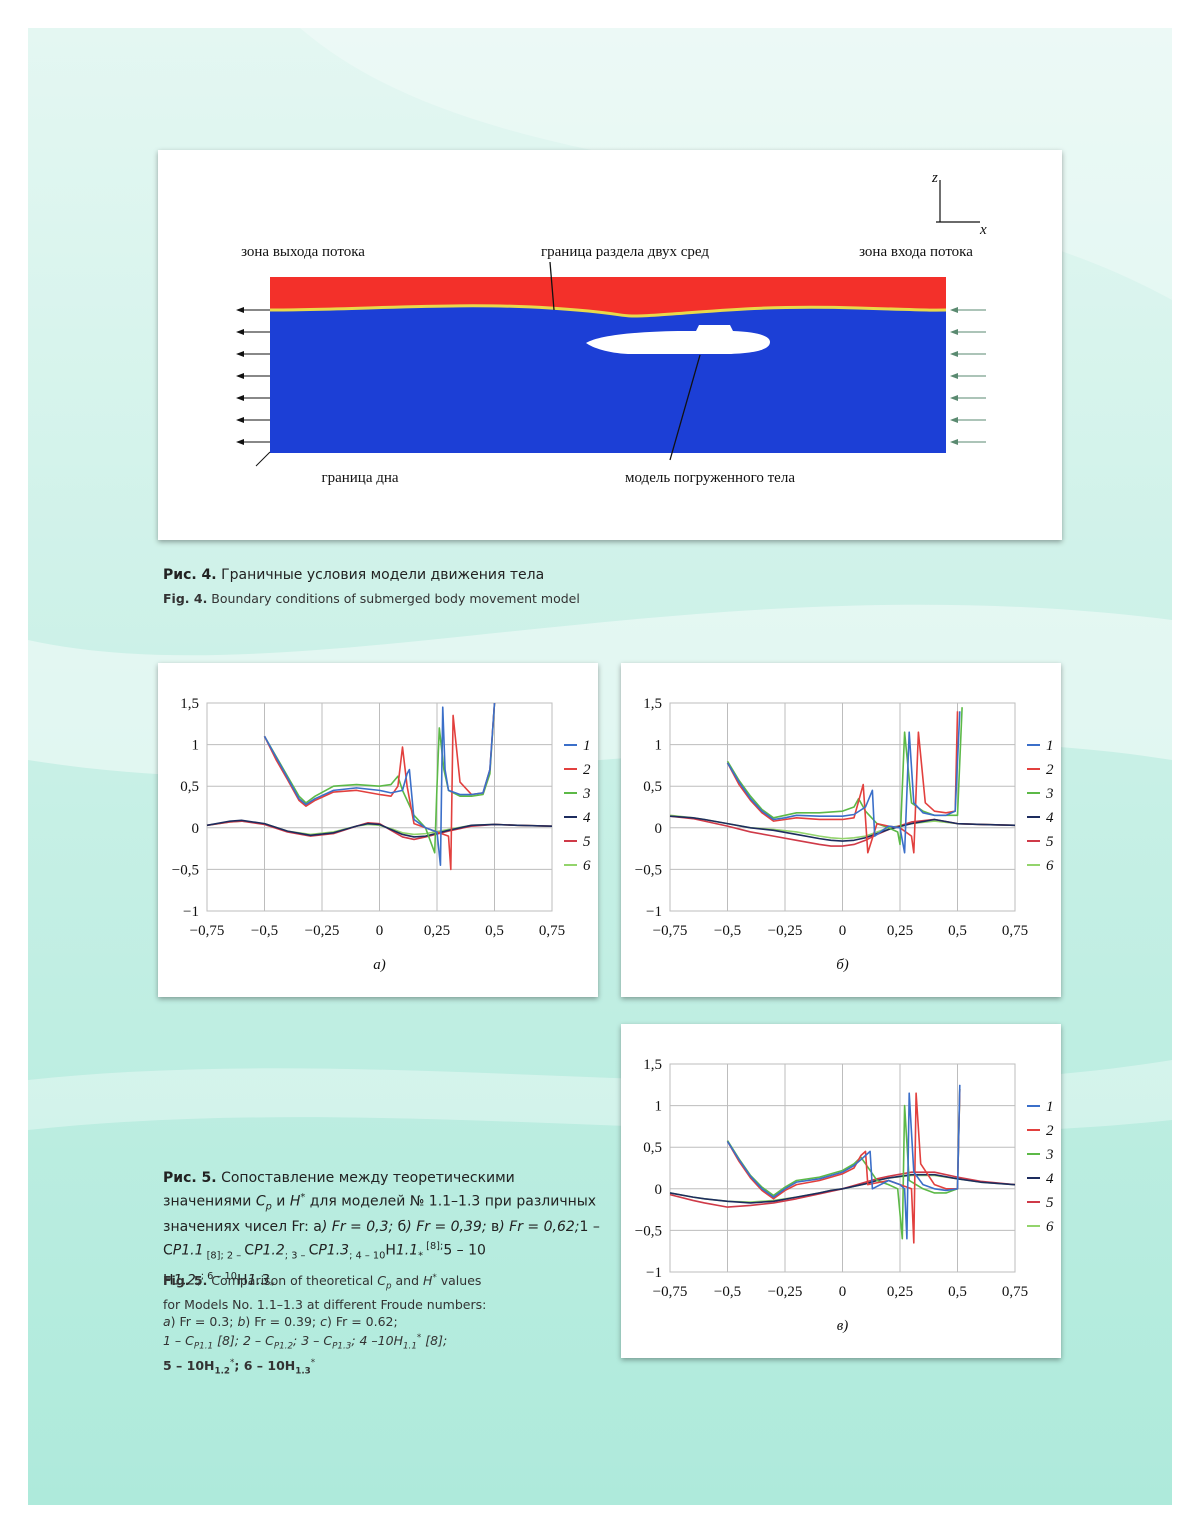 This screenshot has width=1200, height=1535. Describe the element at coordinates (282, 1321) in the screenshot. I see `caption-part: ) Fr = 0.39;` at that location.